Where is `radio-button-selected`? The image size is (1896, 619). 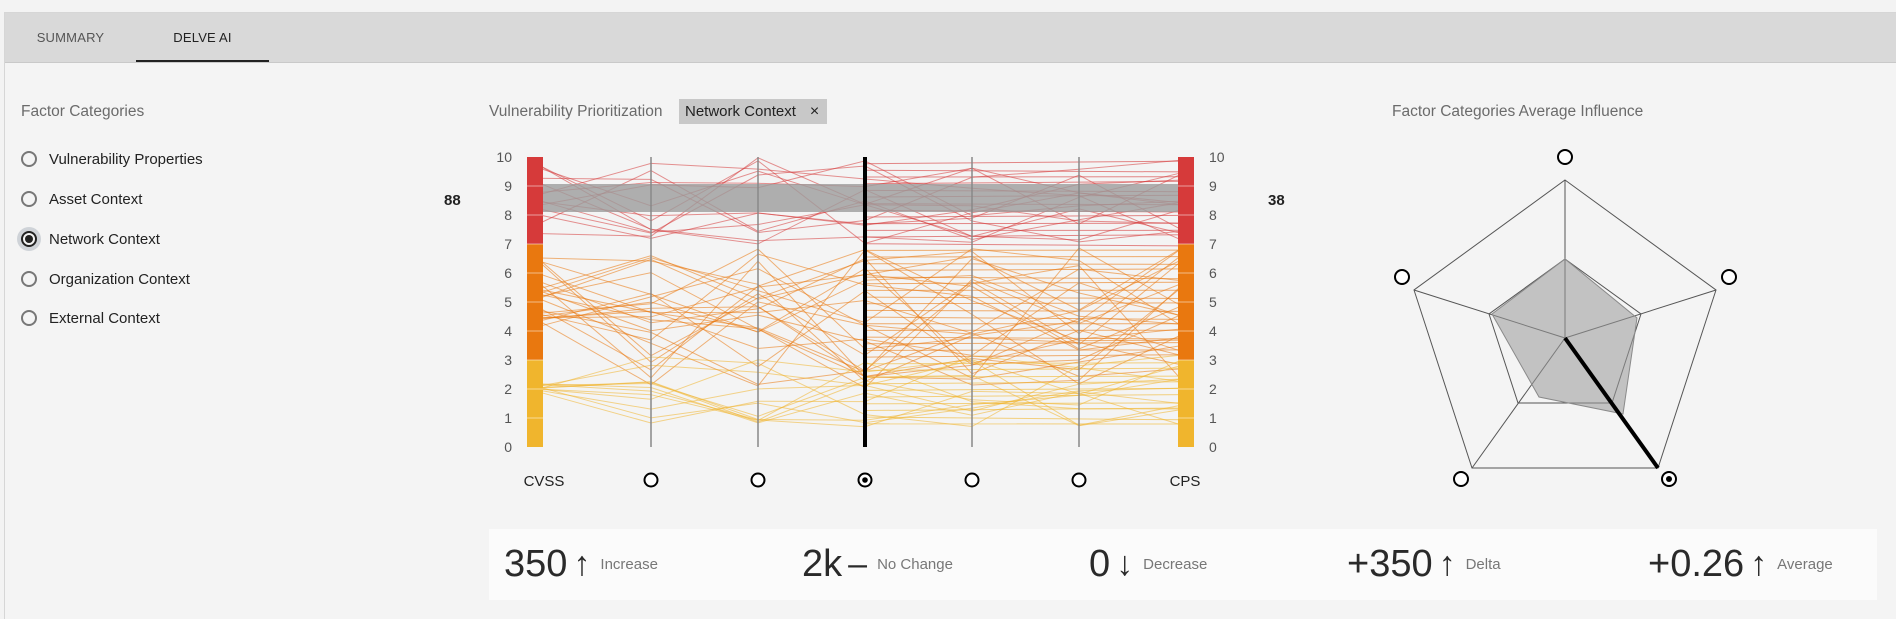 radio-button-selected is located at coordinates (29, 239).